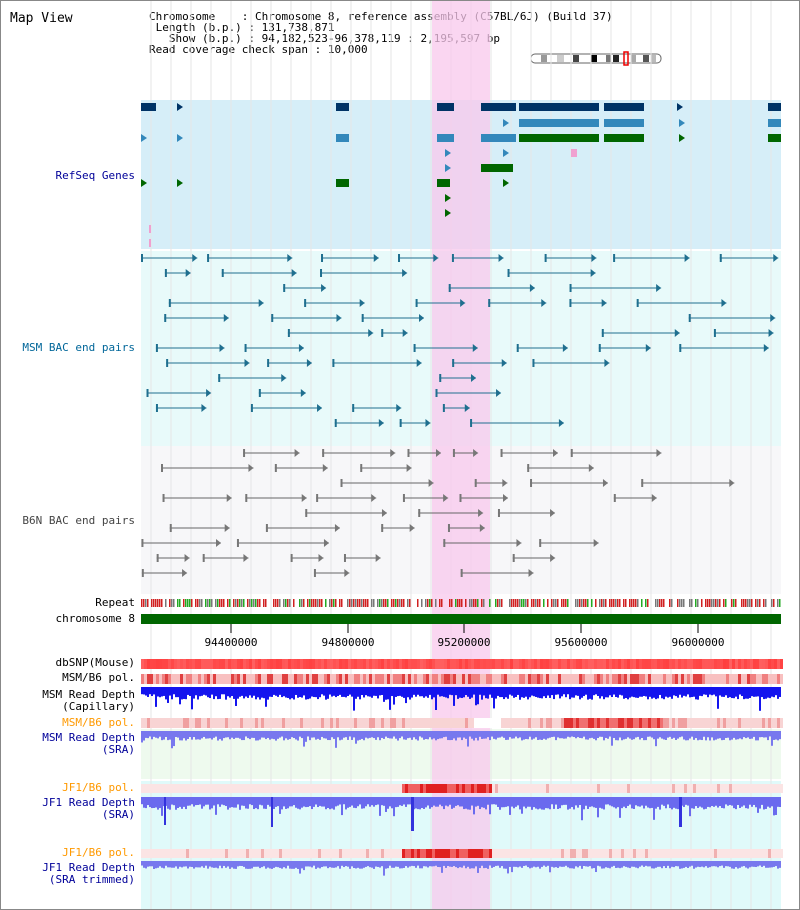 The image size is (800, 910). Describe the element at coordinates (115, 602) in the screenshot. I see `repeat-label: Repeat` at that location.